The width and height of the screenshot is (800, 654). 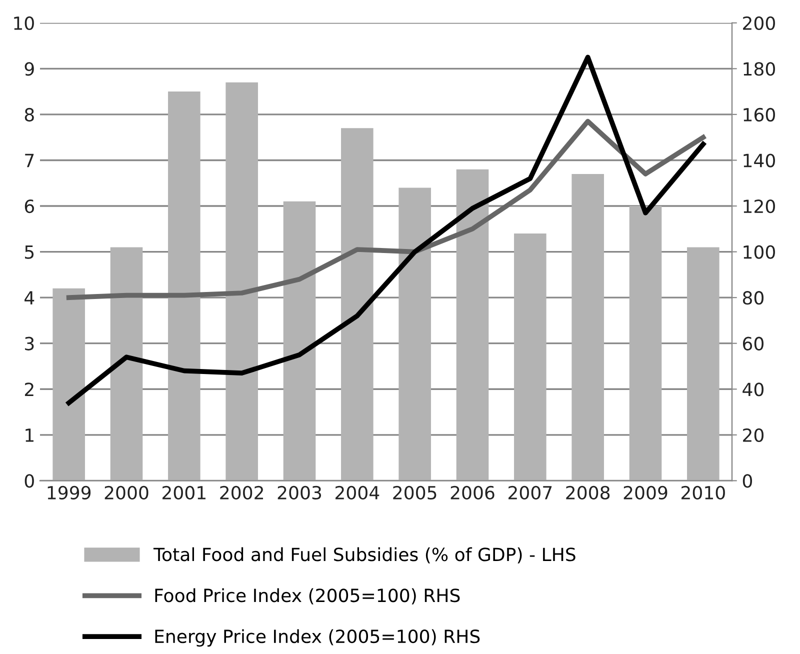 I want to click on legend-label: Energy Price Index (2005=100) RHS, so click(x=317, y=638).